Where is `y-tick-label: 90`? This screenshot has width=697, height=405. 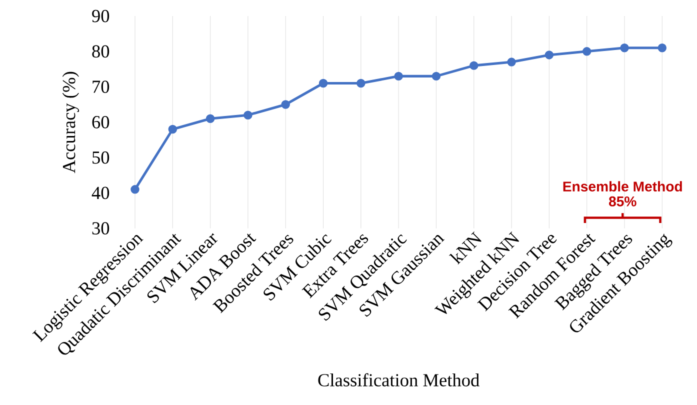 y-tick-label: 90 is located at coordinates (101, 16).